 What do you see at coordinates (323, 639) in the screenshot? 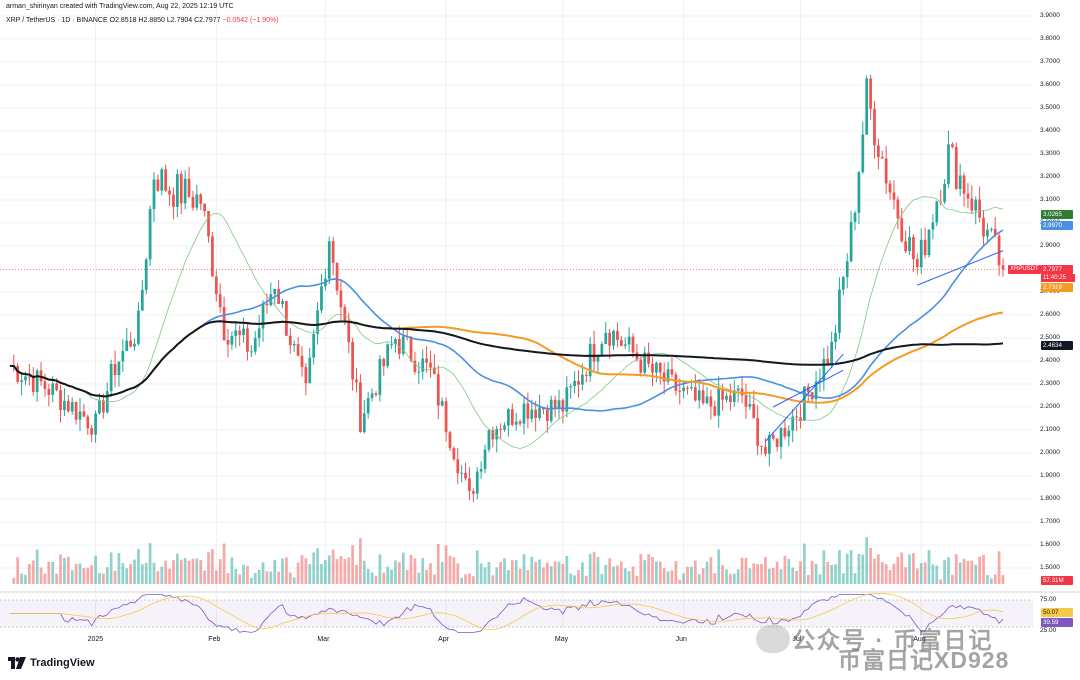
I see `time-tick-label: Mar` at bounding box center [323, 639].